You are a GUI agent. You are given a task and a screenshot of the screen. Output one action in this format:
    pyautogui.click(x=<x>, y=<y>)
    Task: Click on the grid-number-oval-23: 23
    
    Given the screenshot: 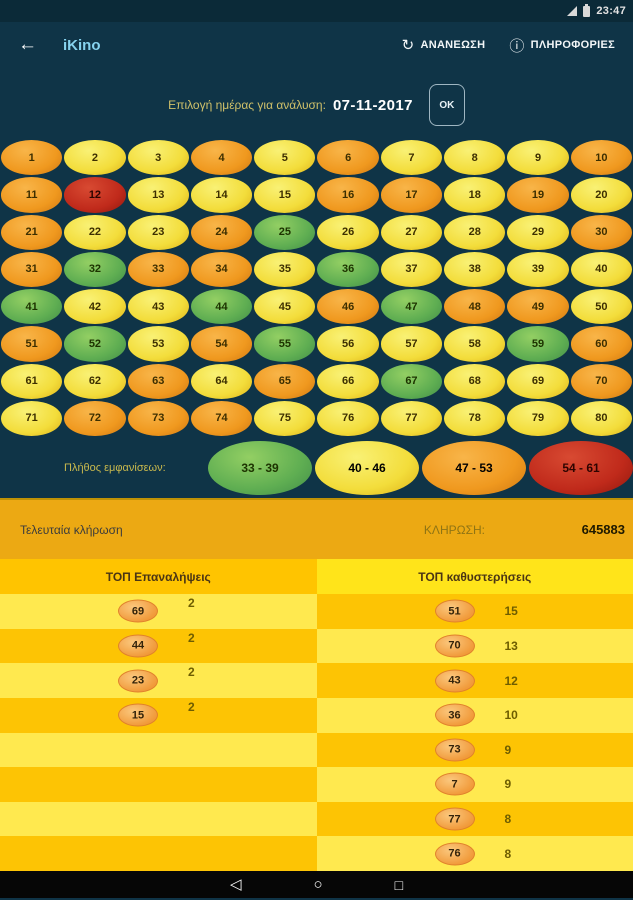 What is the action you would take?
    pyautogui.click(x=158, y=232)
    